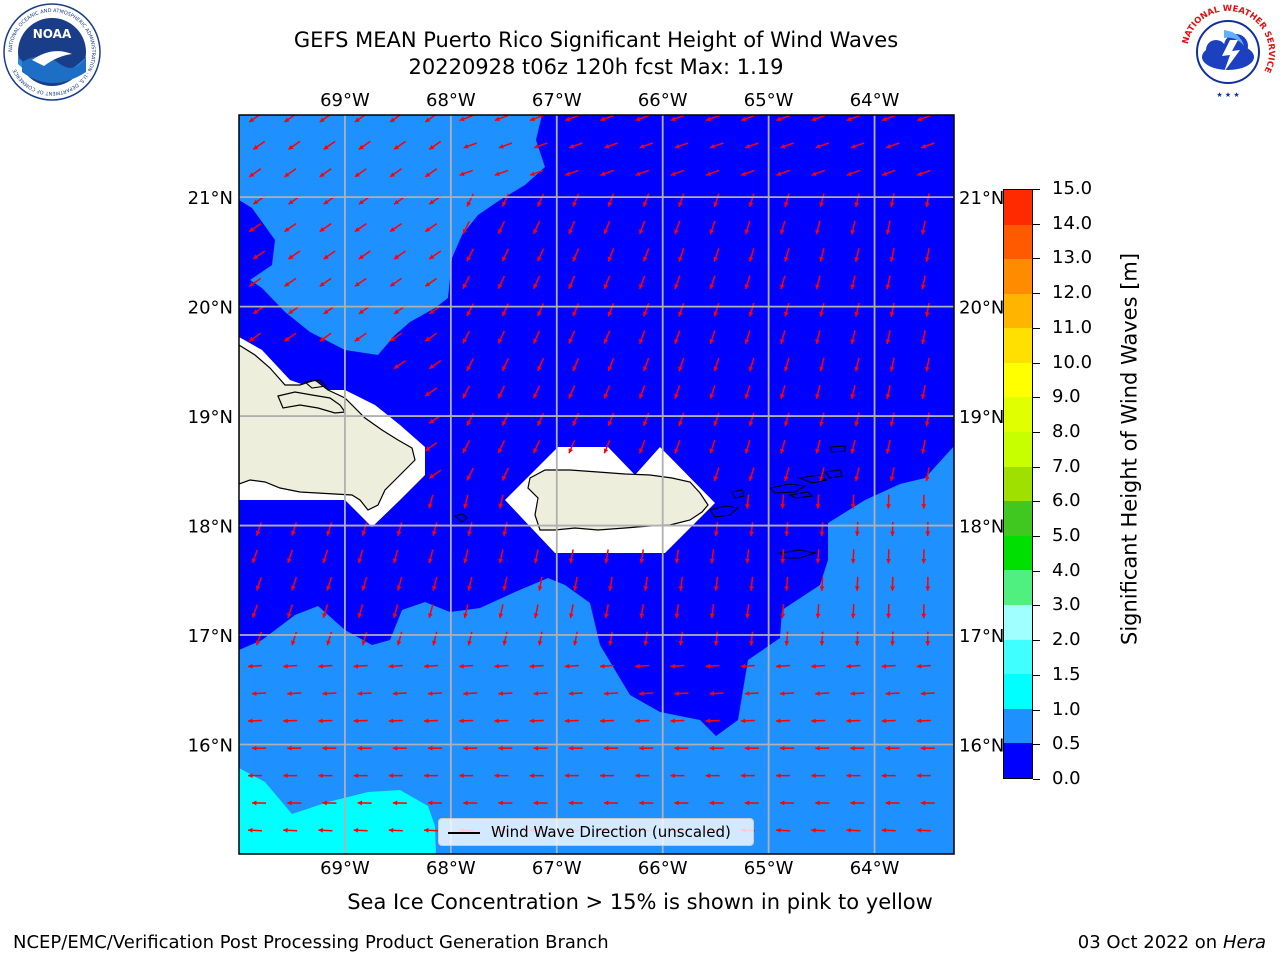  Describe the element at coordinates (875, 100) in the screenshot. I see `lon-tick-label-top: 64°W` at that location.